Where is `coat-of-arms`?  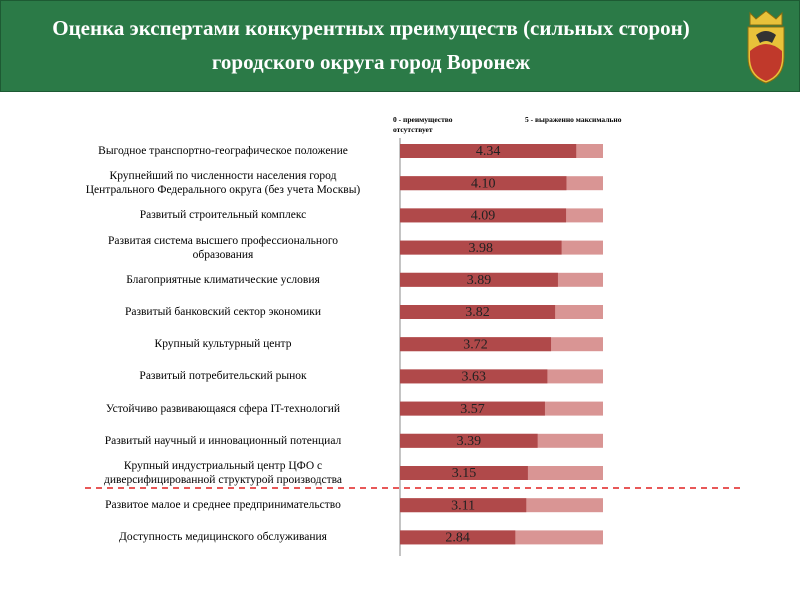 coat-of-arms is located at coordinates (766, 47).